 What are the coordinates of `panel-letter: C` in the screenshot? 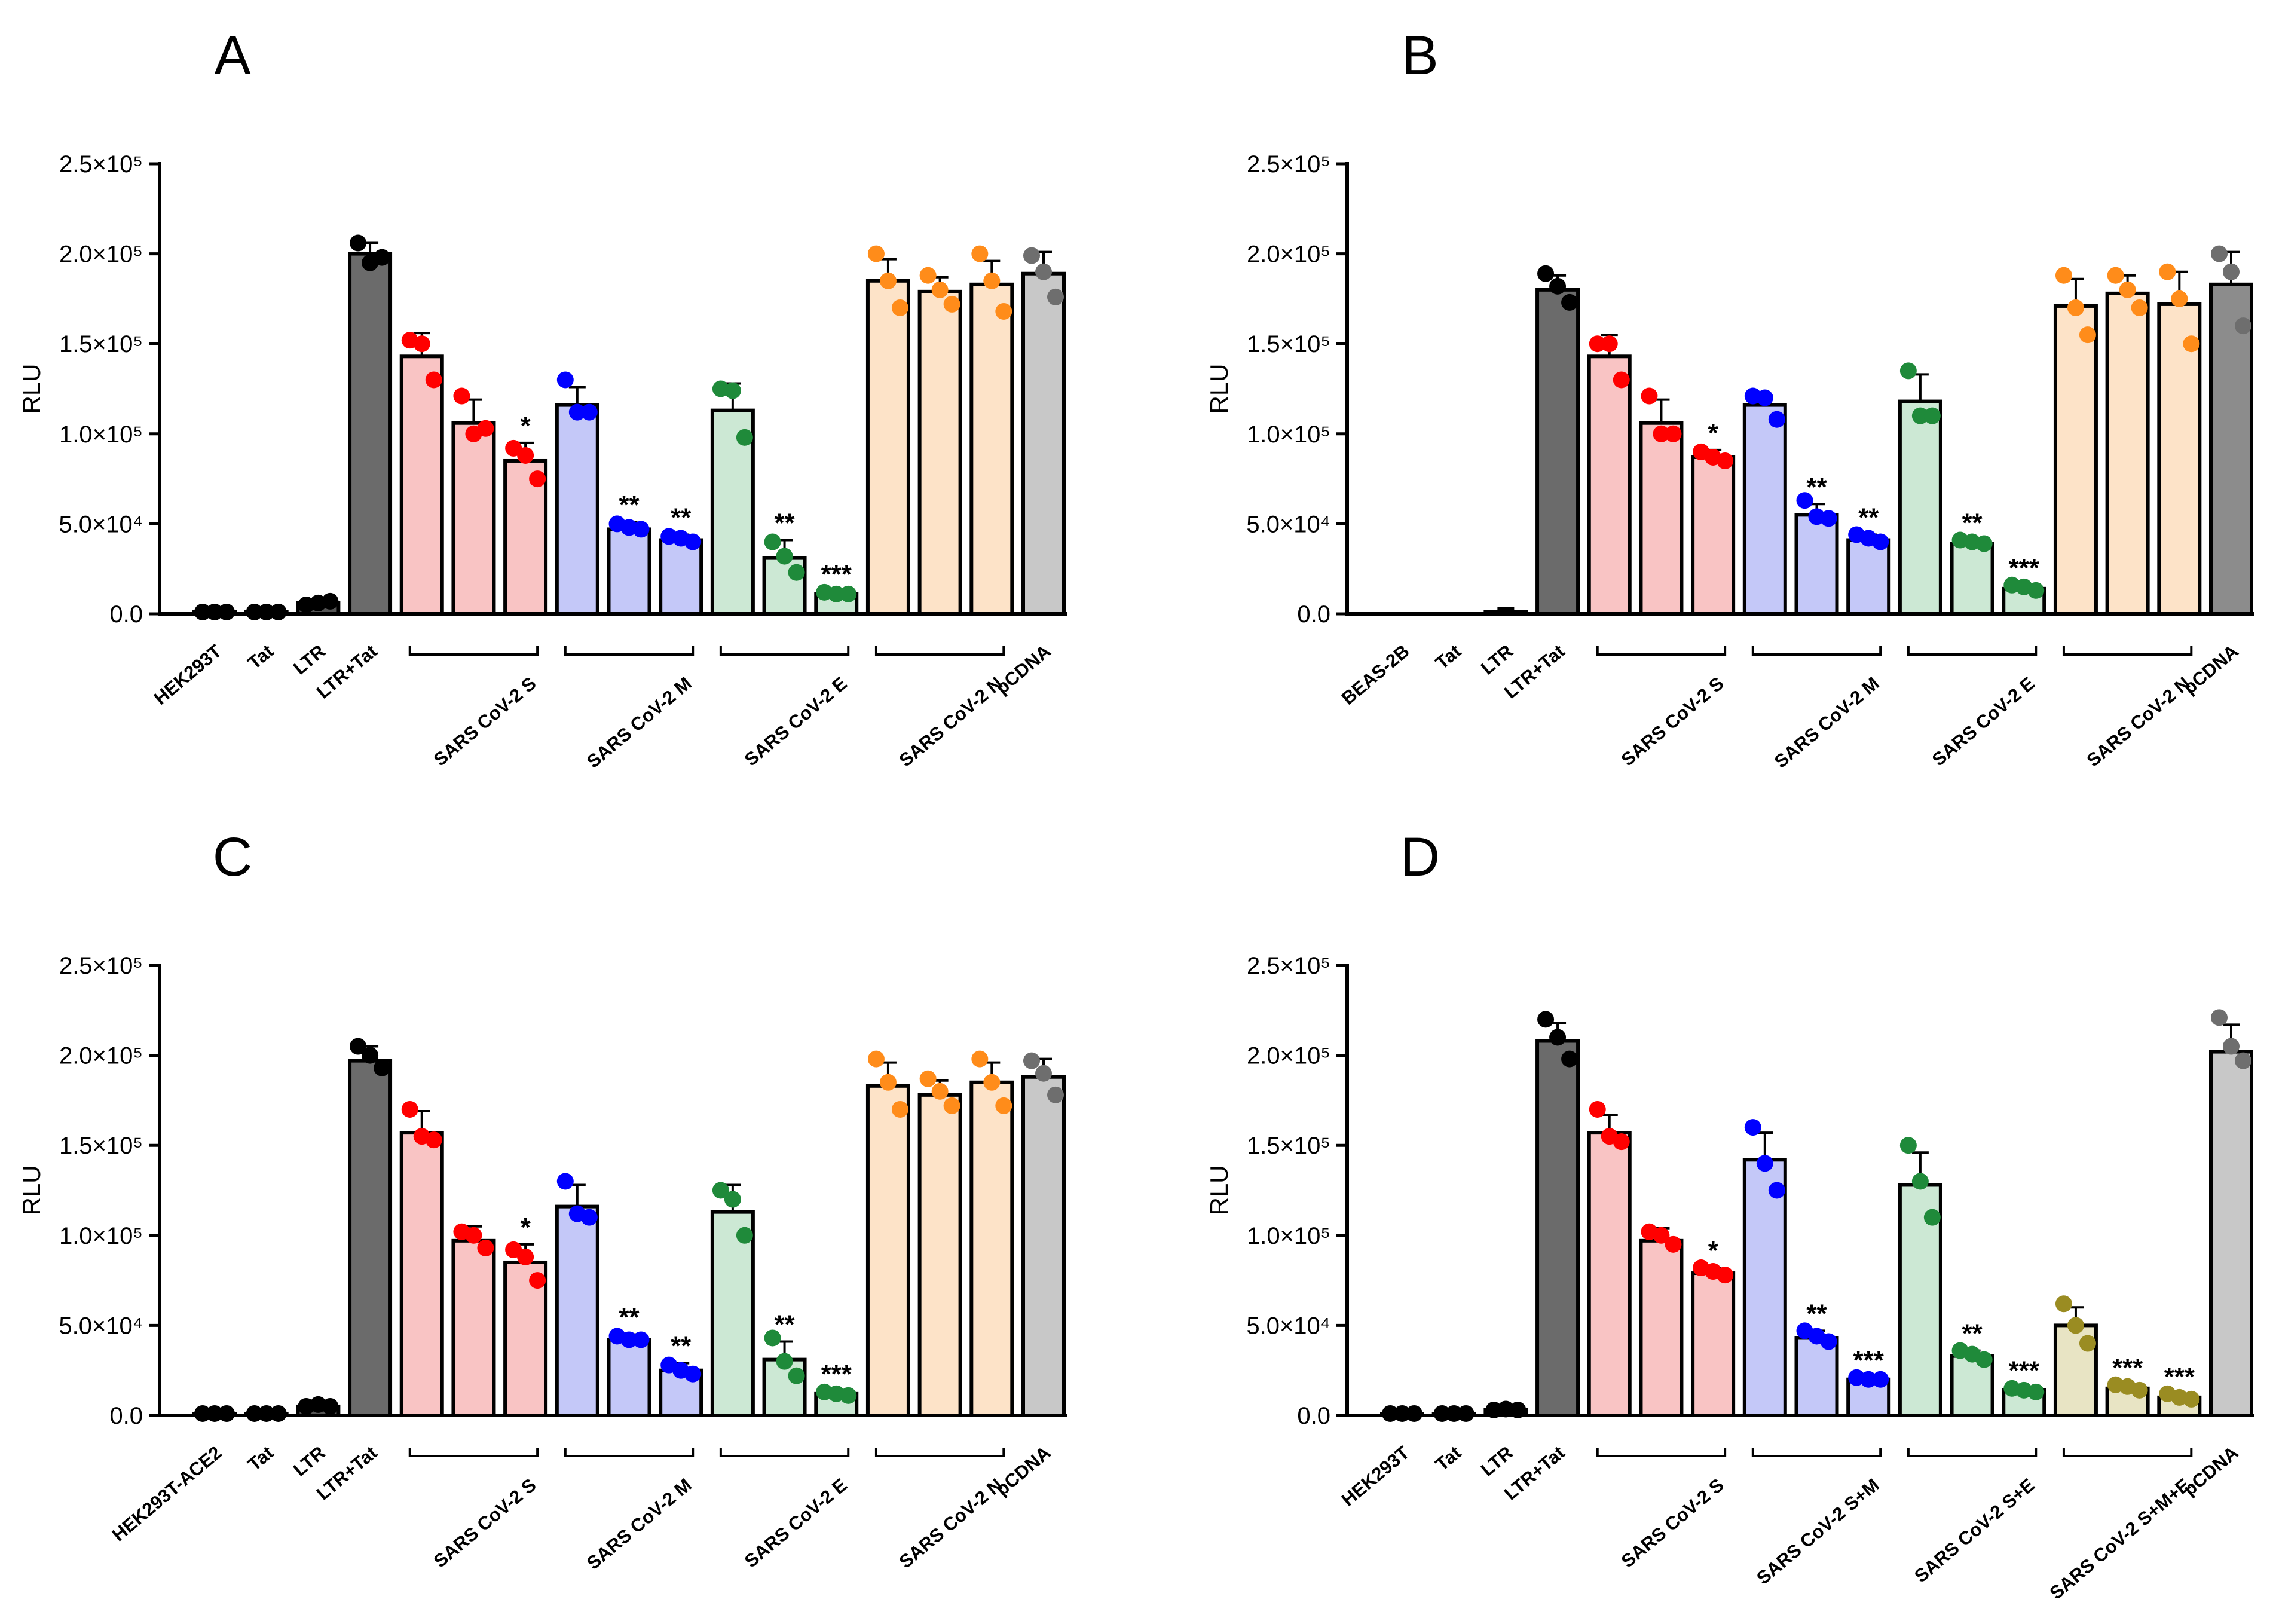 It's located at (232, 857).